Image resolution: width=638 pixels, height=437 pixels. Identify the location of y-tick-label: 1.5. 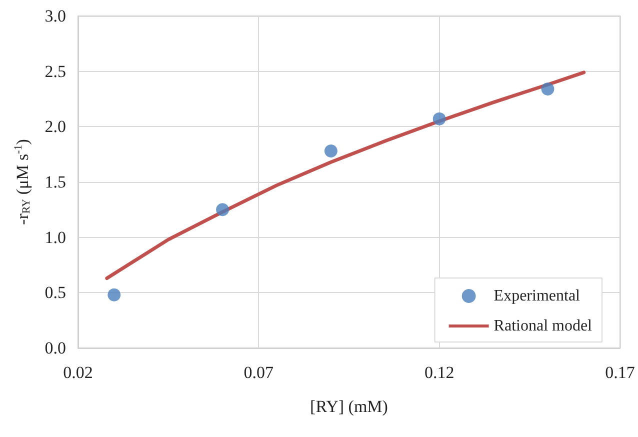
(55, 182).